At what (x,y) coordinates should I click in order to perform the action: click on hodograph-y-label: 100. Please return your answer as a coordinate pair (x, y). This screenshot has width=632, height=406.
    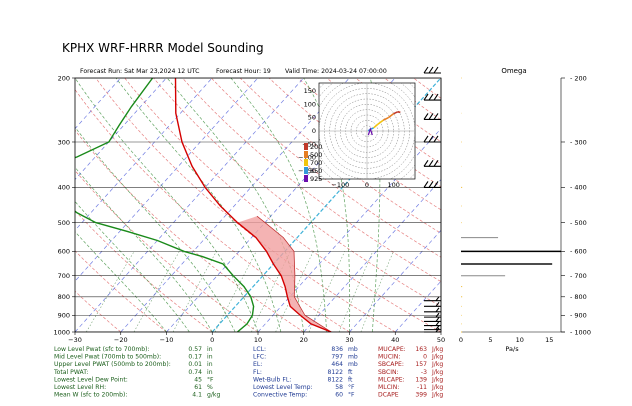
    Looking at the image, I should click on (310, 104).